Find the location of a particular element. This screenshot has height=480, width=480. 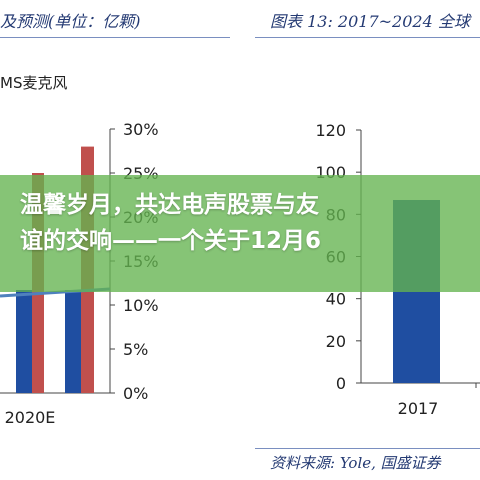

source-rule is located at coordinates (367, 448).